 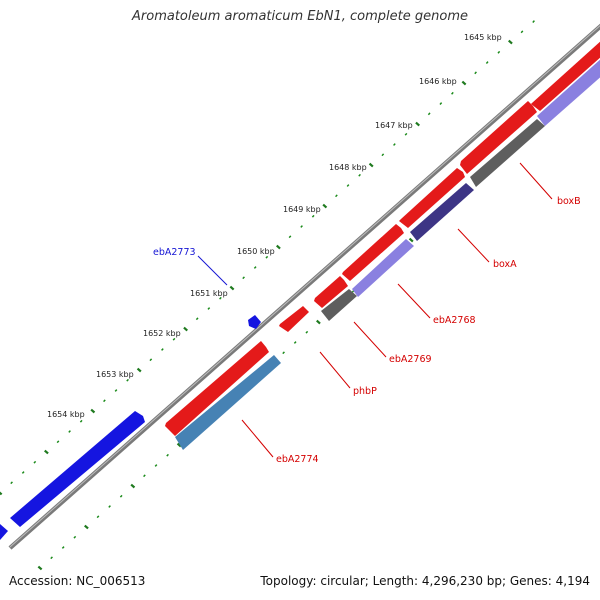 What do you see at coordinates (410, 359) in the screenshot?
I see `gene-label-ebA2769: ebA2769` at bounding box center [410, 359].